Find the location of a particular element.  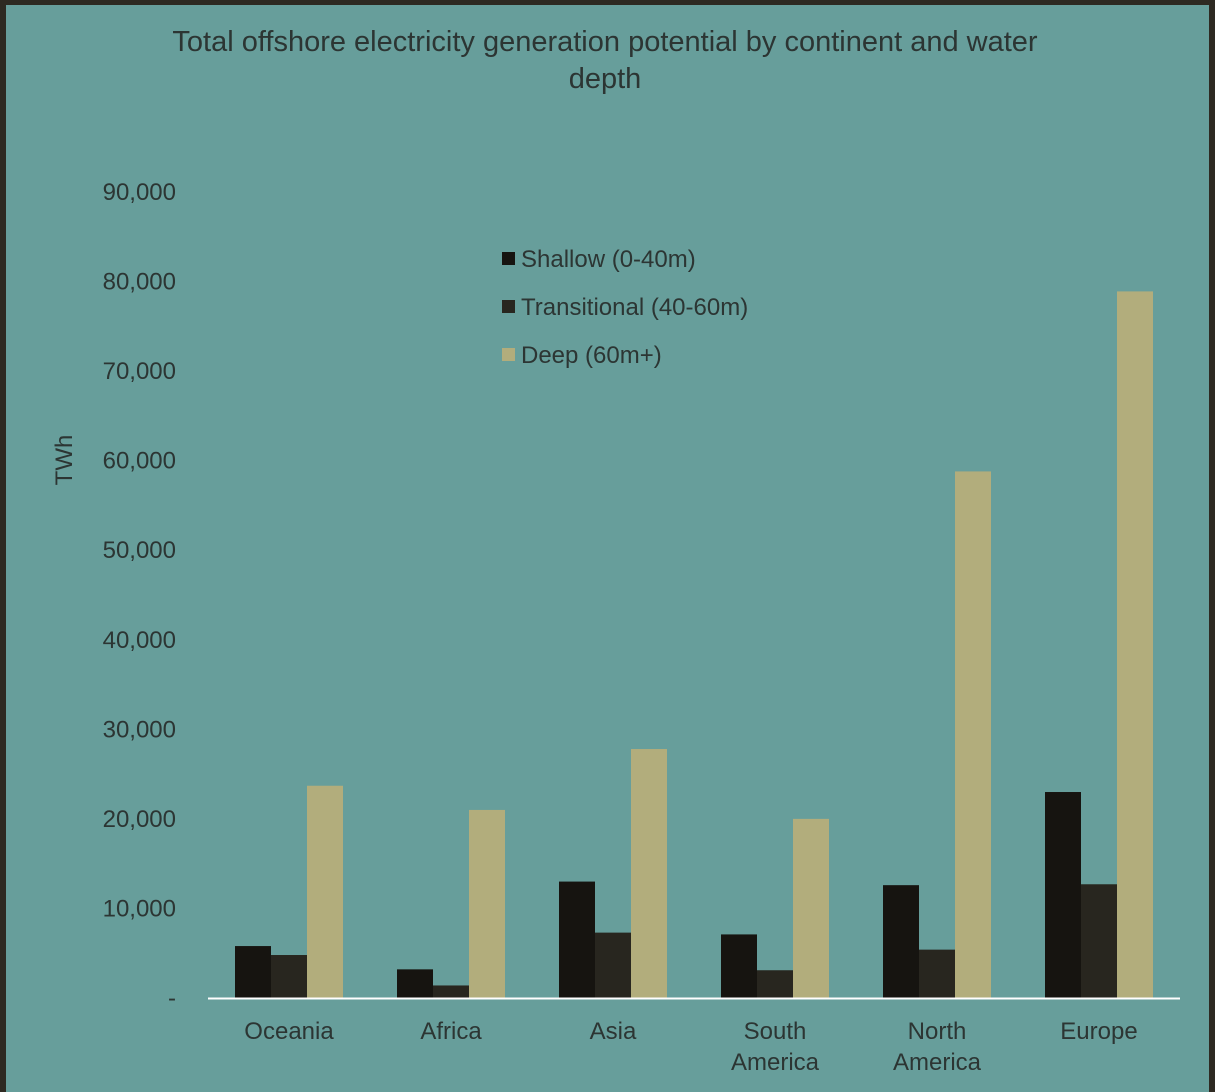

x-category-label: South is located at coordinates (775, 1031).